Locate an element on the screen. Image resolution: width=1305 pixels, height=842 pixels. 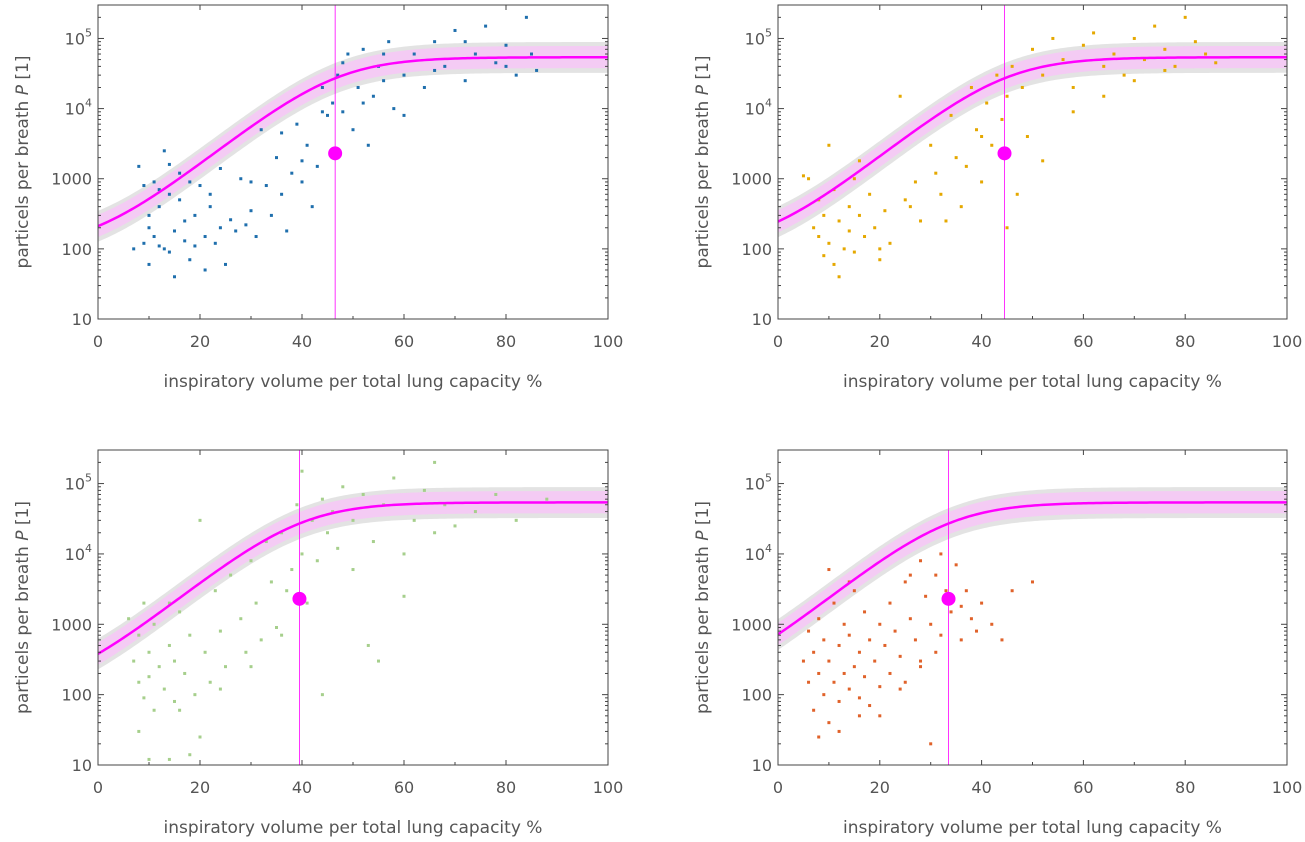
x-tick-label: 100 is located at coordinates (608, 341).